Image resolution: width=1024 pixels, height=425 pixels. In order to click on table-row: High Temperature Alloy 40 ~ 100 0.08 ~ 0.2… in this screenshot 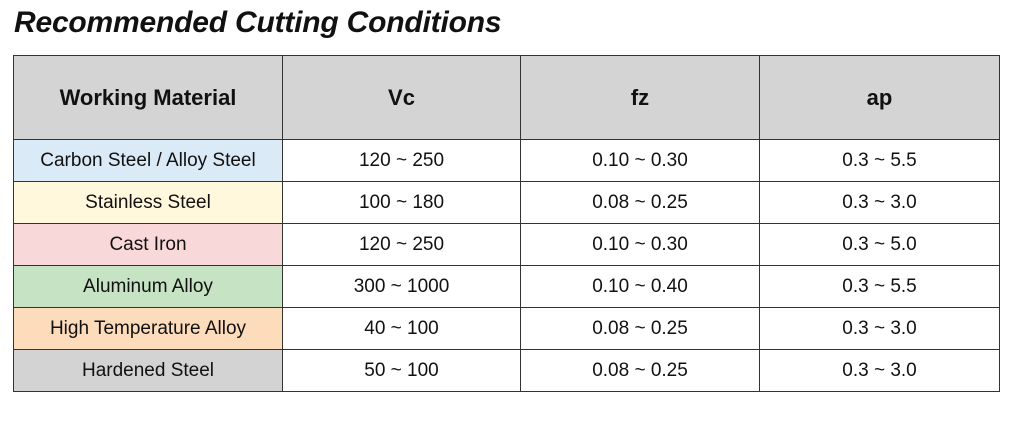, I will do `click(506, 328)`.